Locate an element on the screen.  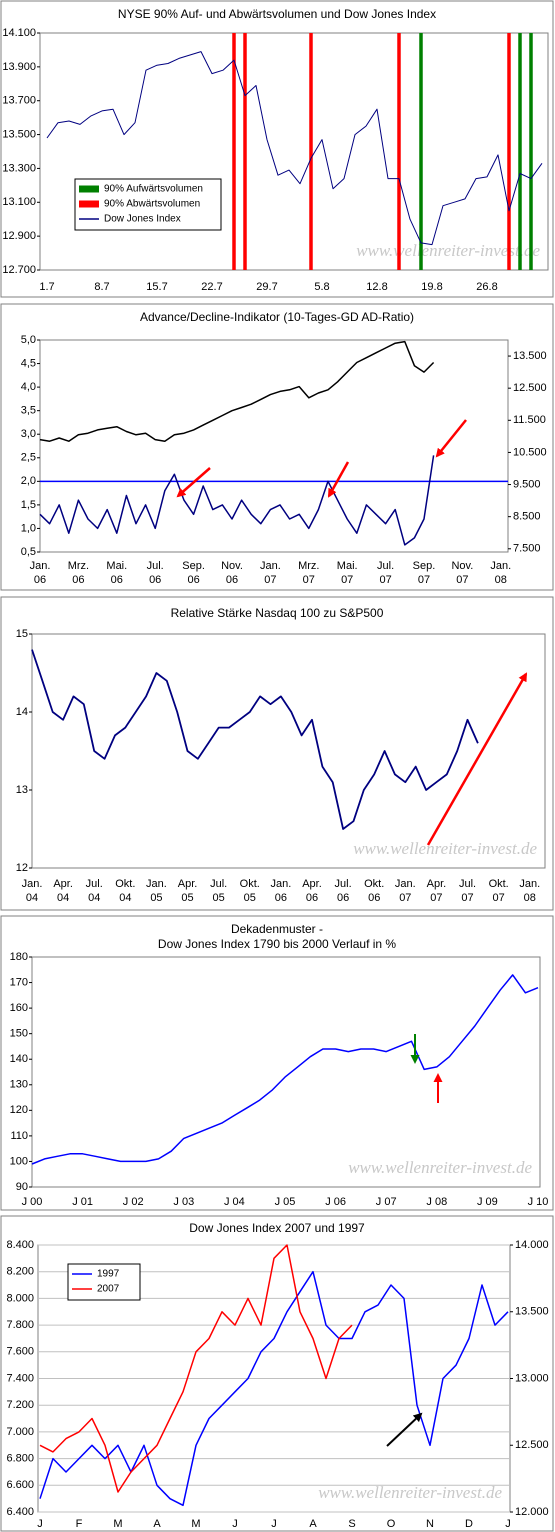
x-tick-label: J 04 is located at coordinates (234, 1202).